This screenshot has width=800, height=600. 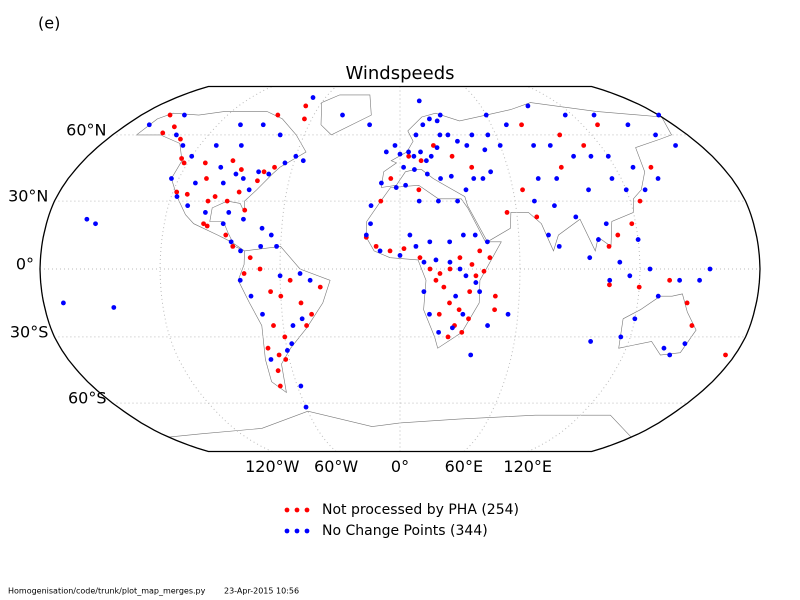 What do you see at coordinates (420, 510) in the screenshot?
I see `legend-label: Not processed by PHA (254)` at bounding box center [420, 510].